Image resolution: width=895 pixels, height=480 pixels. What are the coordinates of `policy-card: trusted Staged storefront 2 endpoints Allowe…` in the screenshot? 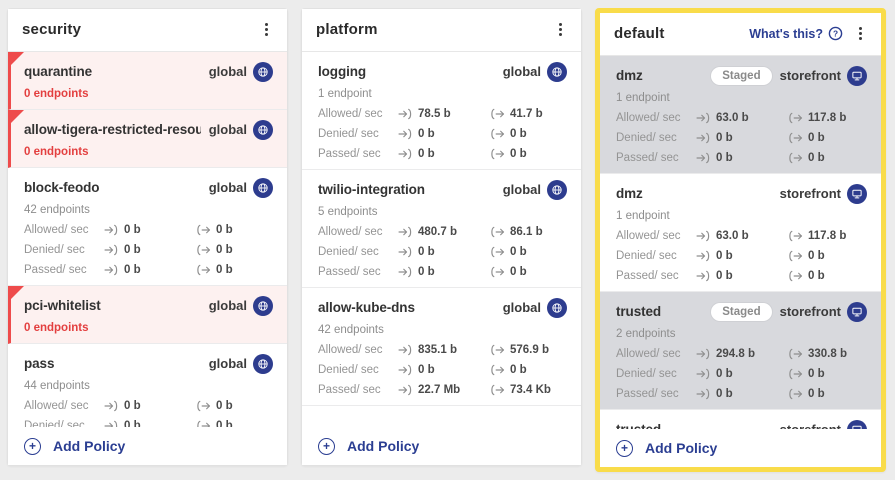 It's located at (740, 350).